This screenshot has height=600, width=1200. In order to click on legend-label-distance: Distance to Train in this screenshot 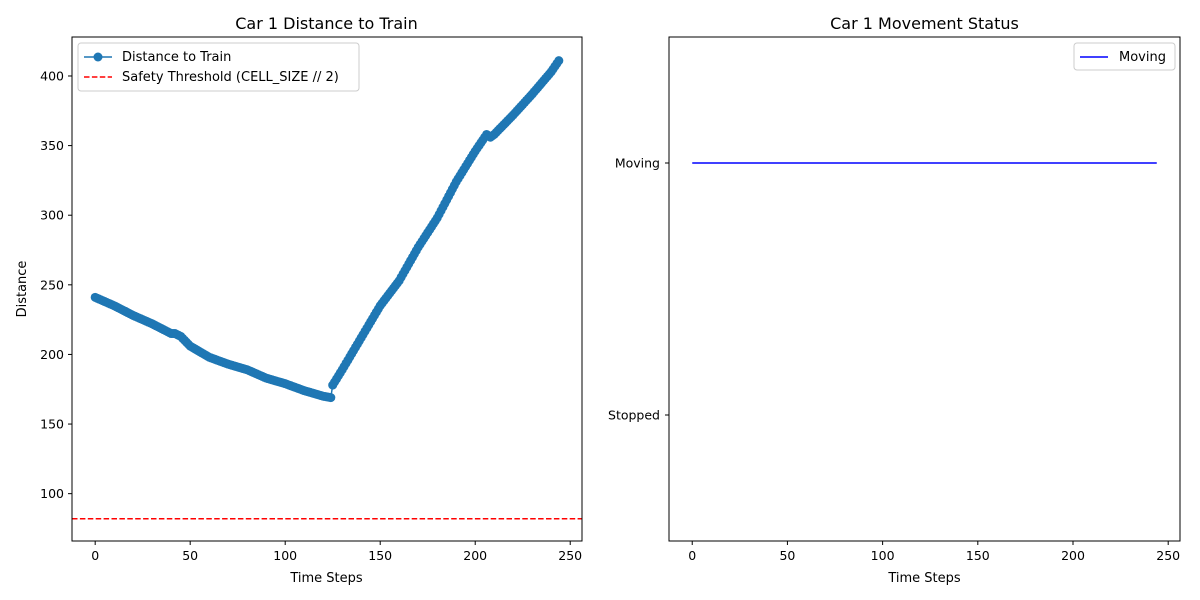, I will do `click(176, 57)`.